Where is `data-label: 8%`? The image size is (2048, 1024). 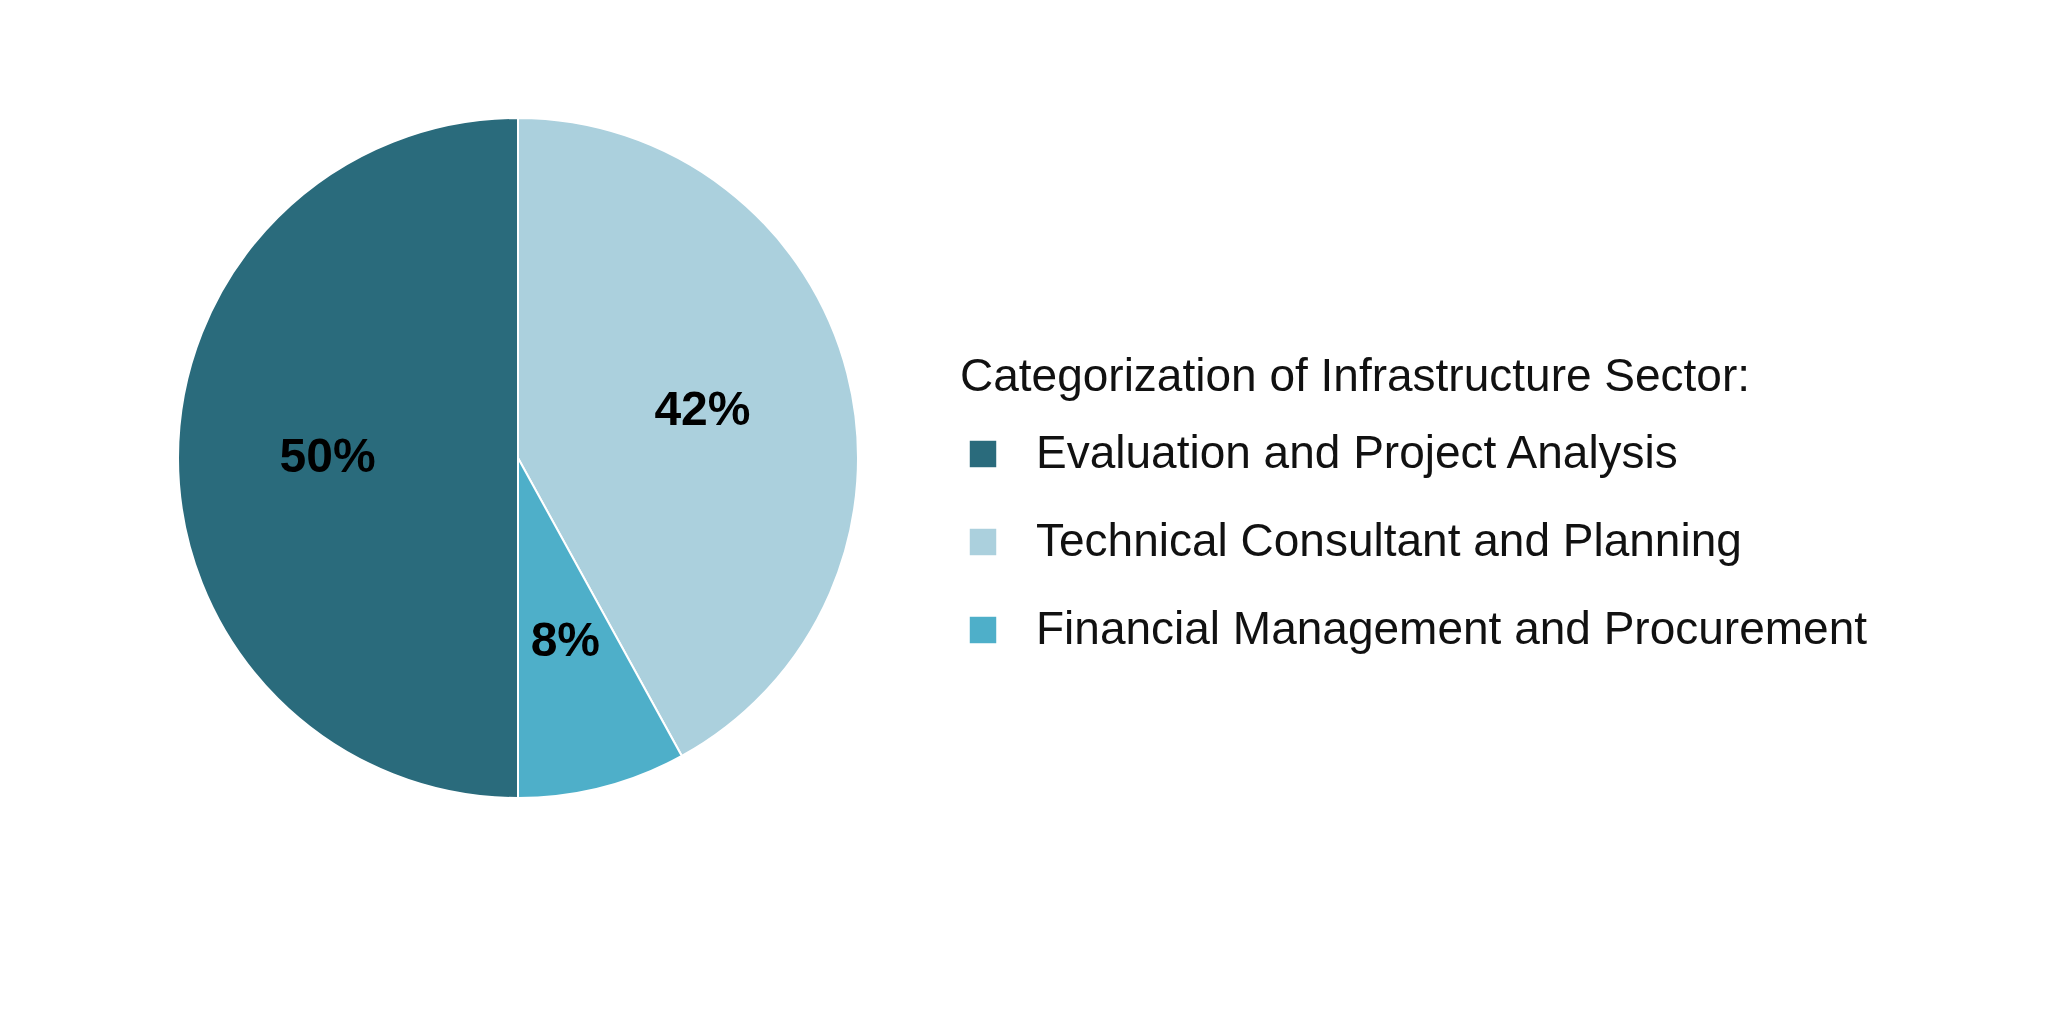
data-label: 8% is located at coordinates (565, 640).